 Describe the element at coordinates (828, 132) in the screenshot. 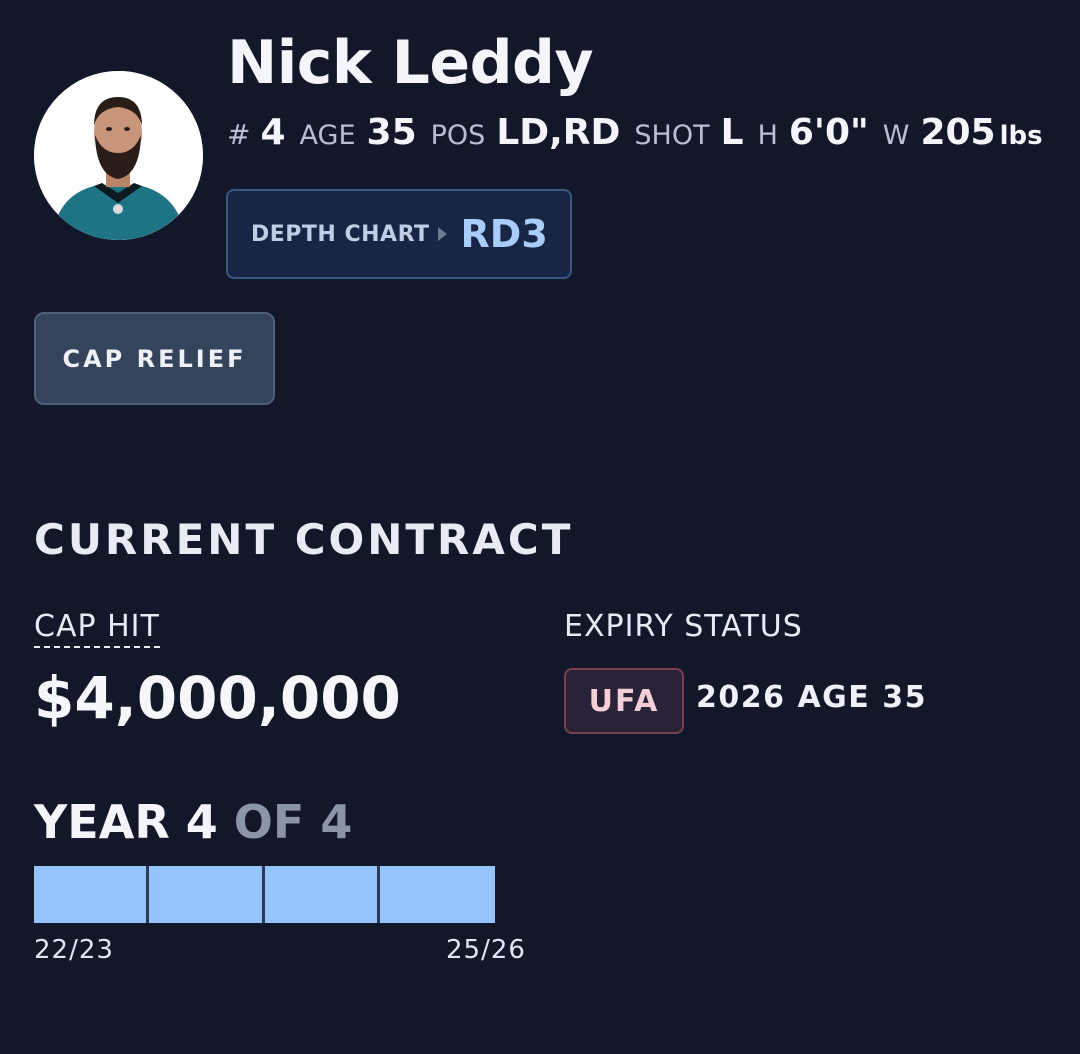

I see `height-value: 6'0"` at that location.